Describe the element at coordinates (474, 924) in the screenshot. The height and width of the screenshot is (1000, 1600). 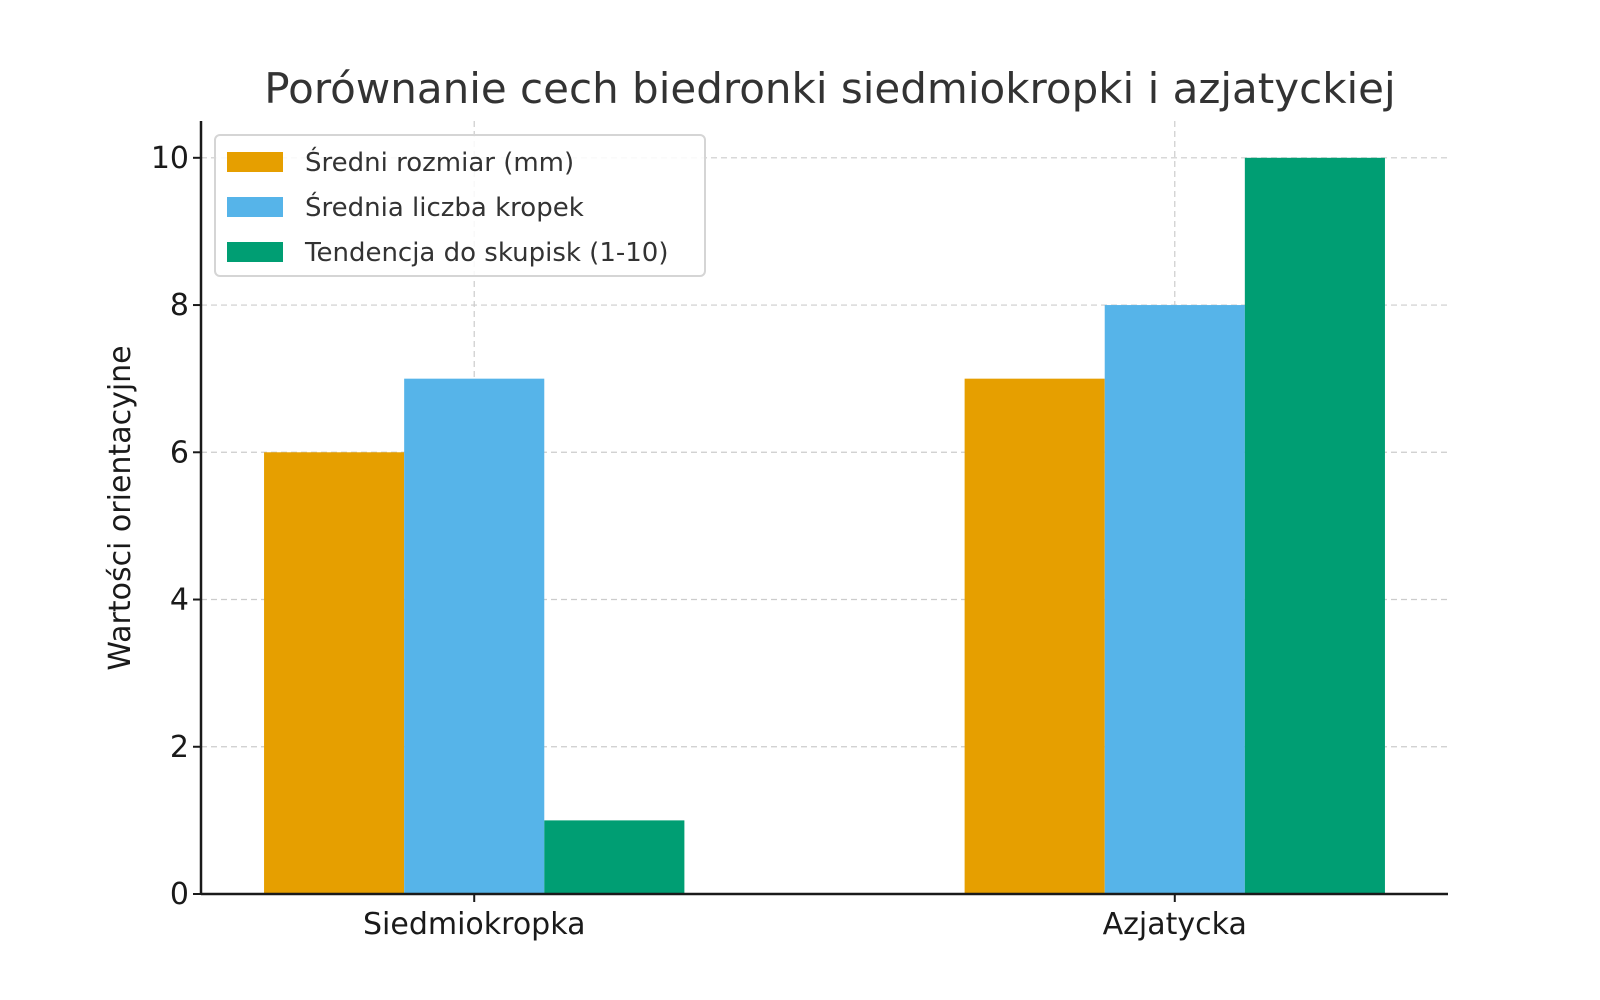
I see `x-tick-label: Siedmiokropka` at that location.